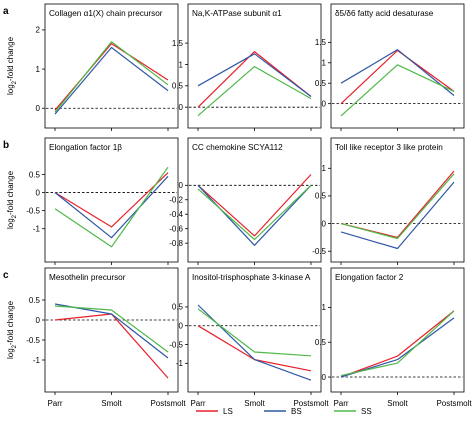 This screenshot has height=425, width=474. Describe the element at coordinates (6, 275) in the screenshot. I see `row-label-c: c` at that location.